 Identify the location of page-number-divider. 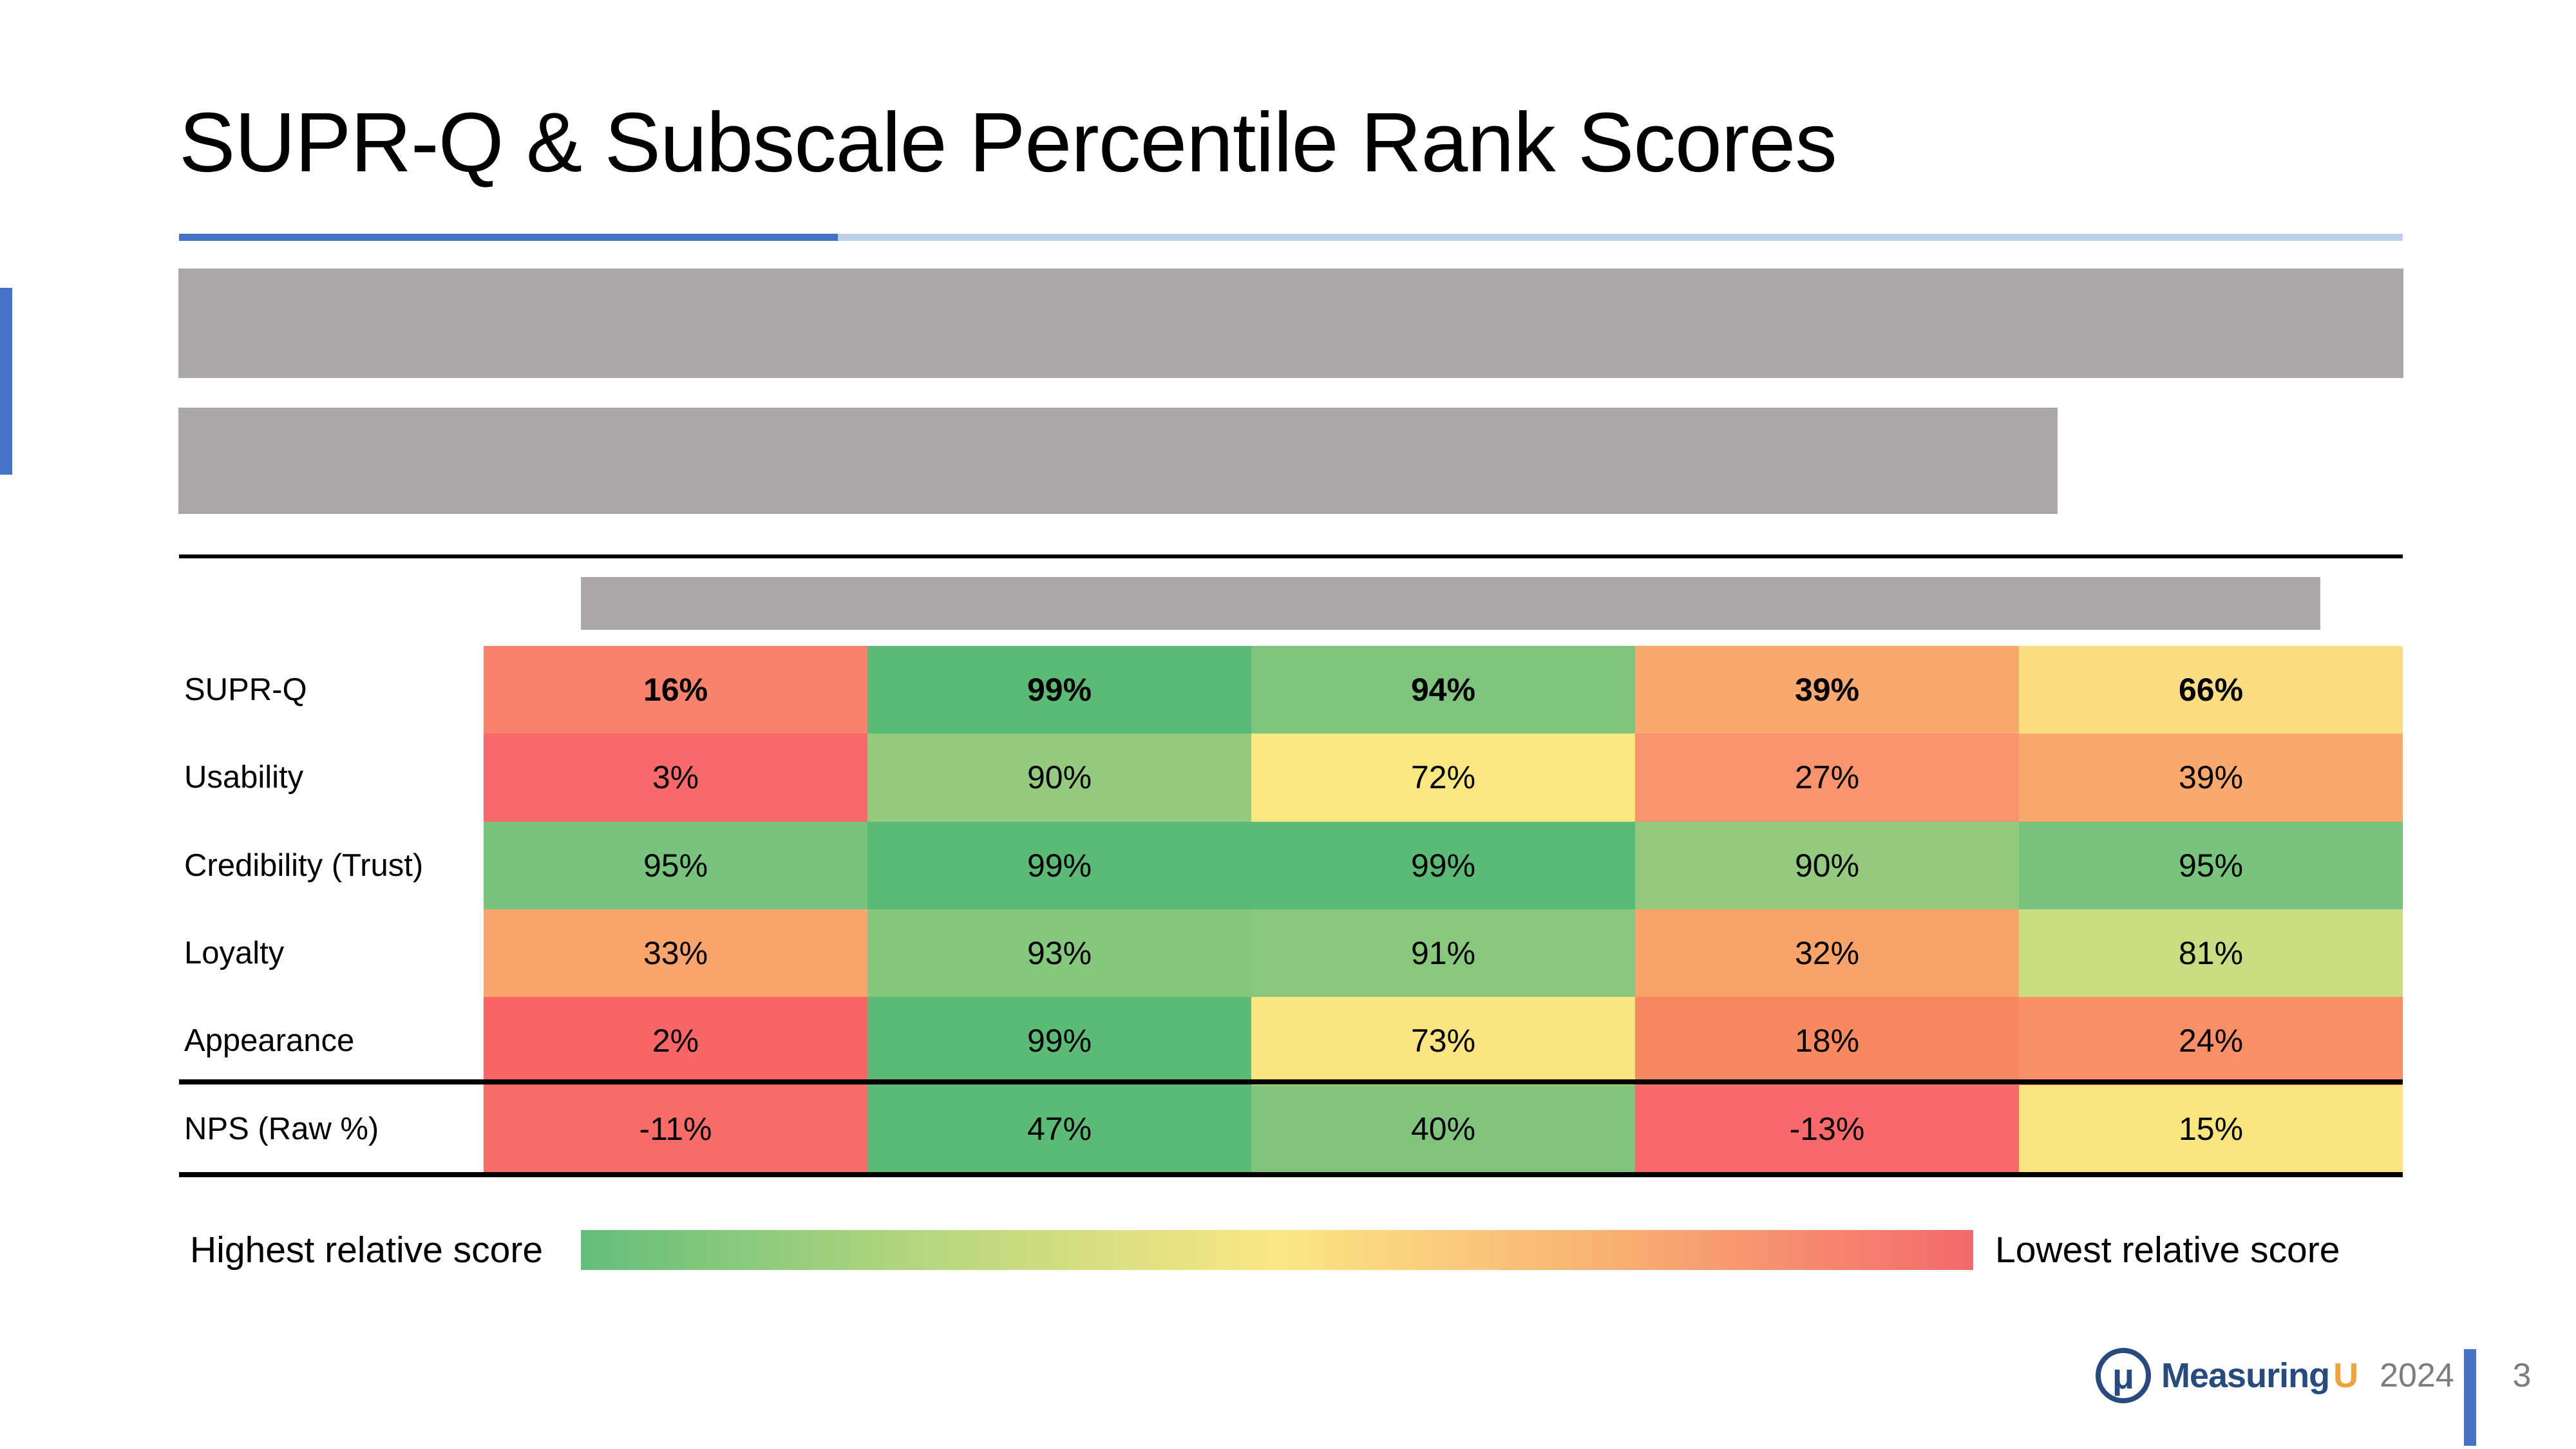
(2470, 1397).